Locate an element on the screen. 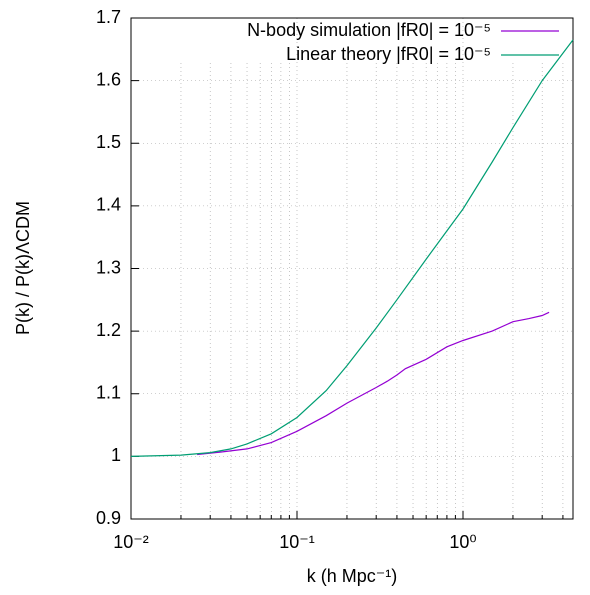  y-tick-label: 0.9 is located at coordinates (108, 518).